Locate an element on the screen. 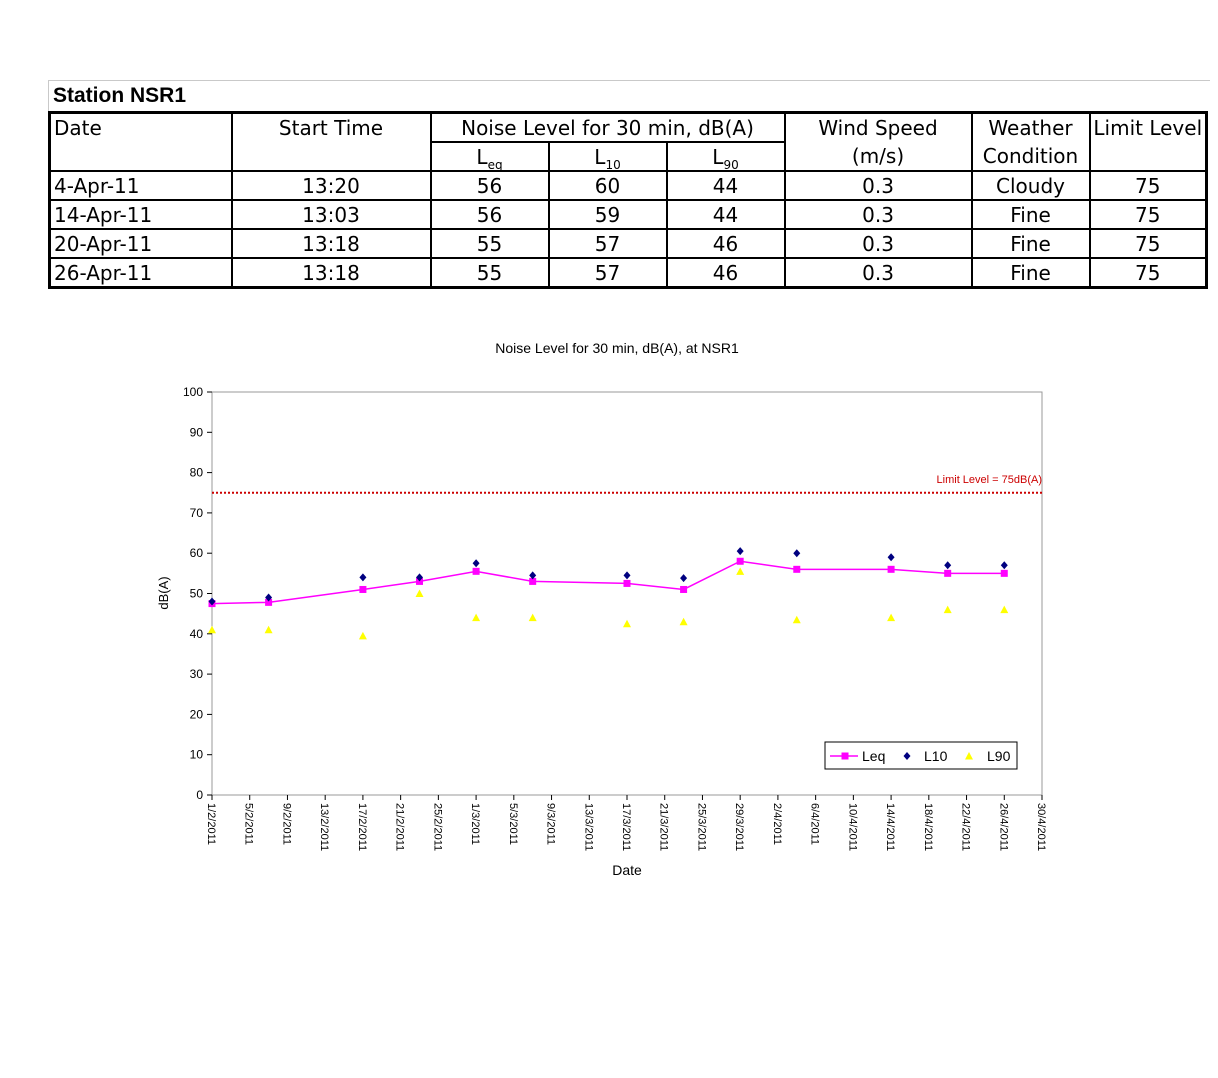 This screenshot has height=1078, width=1218. header-l90: L90 is located at coordinates (725, 156).